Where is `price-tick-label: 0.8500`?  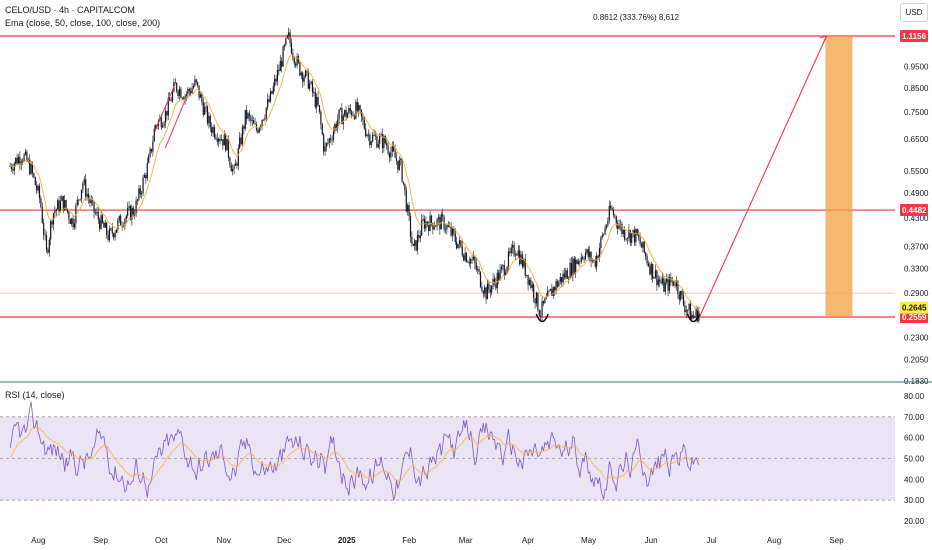 price-tick-label: 0.8500 is located at coordinates (916, 88).